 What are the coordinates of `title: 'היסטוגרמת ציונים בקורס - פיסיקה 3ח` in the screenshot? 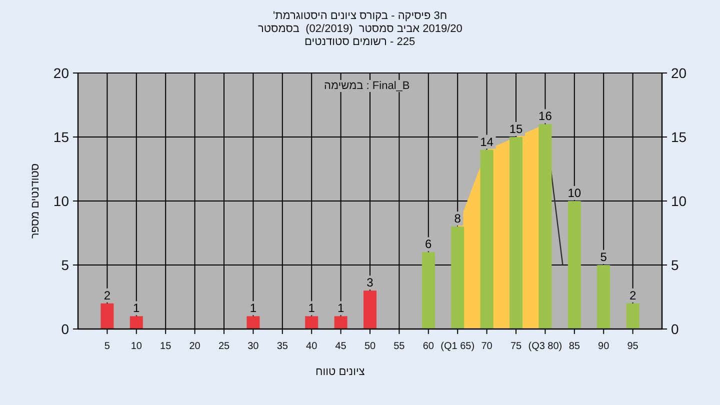 It's located at (360, 16).